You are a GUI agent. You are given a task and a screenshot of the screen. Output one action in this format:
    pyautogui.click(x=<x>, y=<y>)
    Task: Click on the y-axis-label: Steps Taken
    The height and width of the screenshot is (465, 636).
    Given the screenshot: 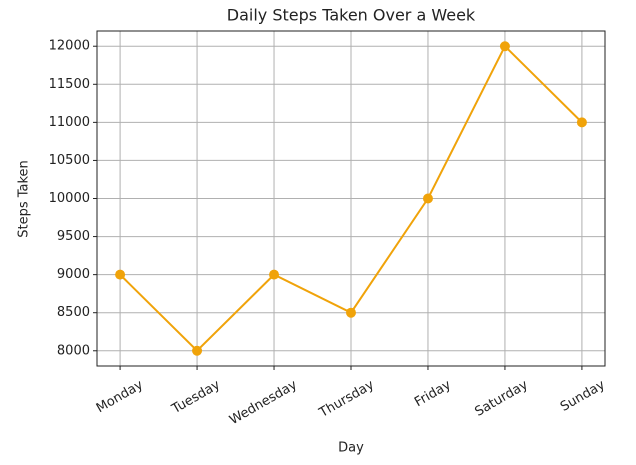 What is the action you would take?
    pyautogui.click(x=24, y=199)
    